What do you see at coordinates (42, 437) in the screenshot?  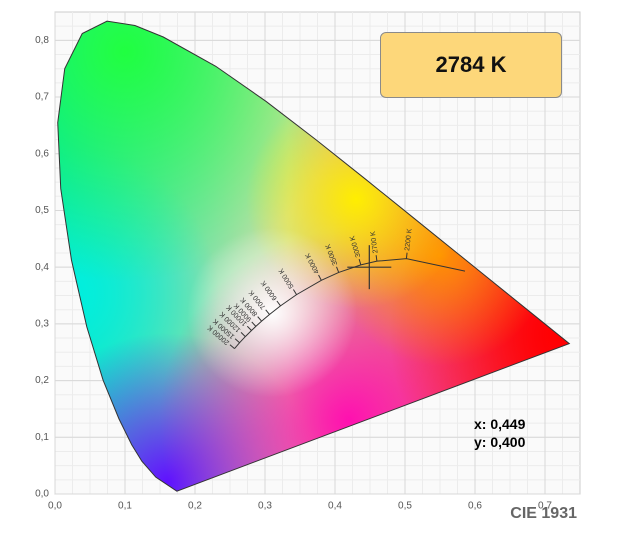 I see `y-tick-label: 0,1` at bounding box center [42, 437].